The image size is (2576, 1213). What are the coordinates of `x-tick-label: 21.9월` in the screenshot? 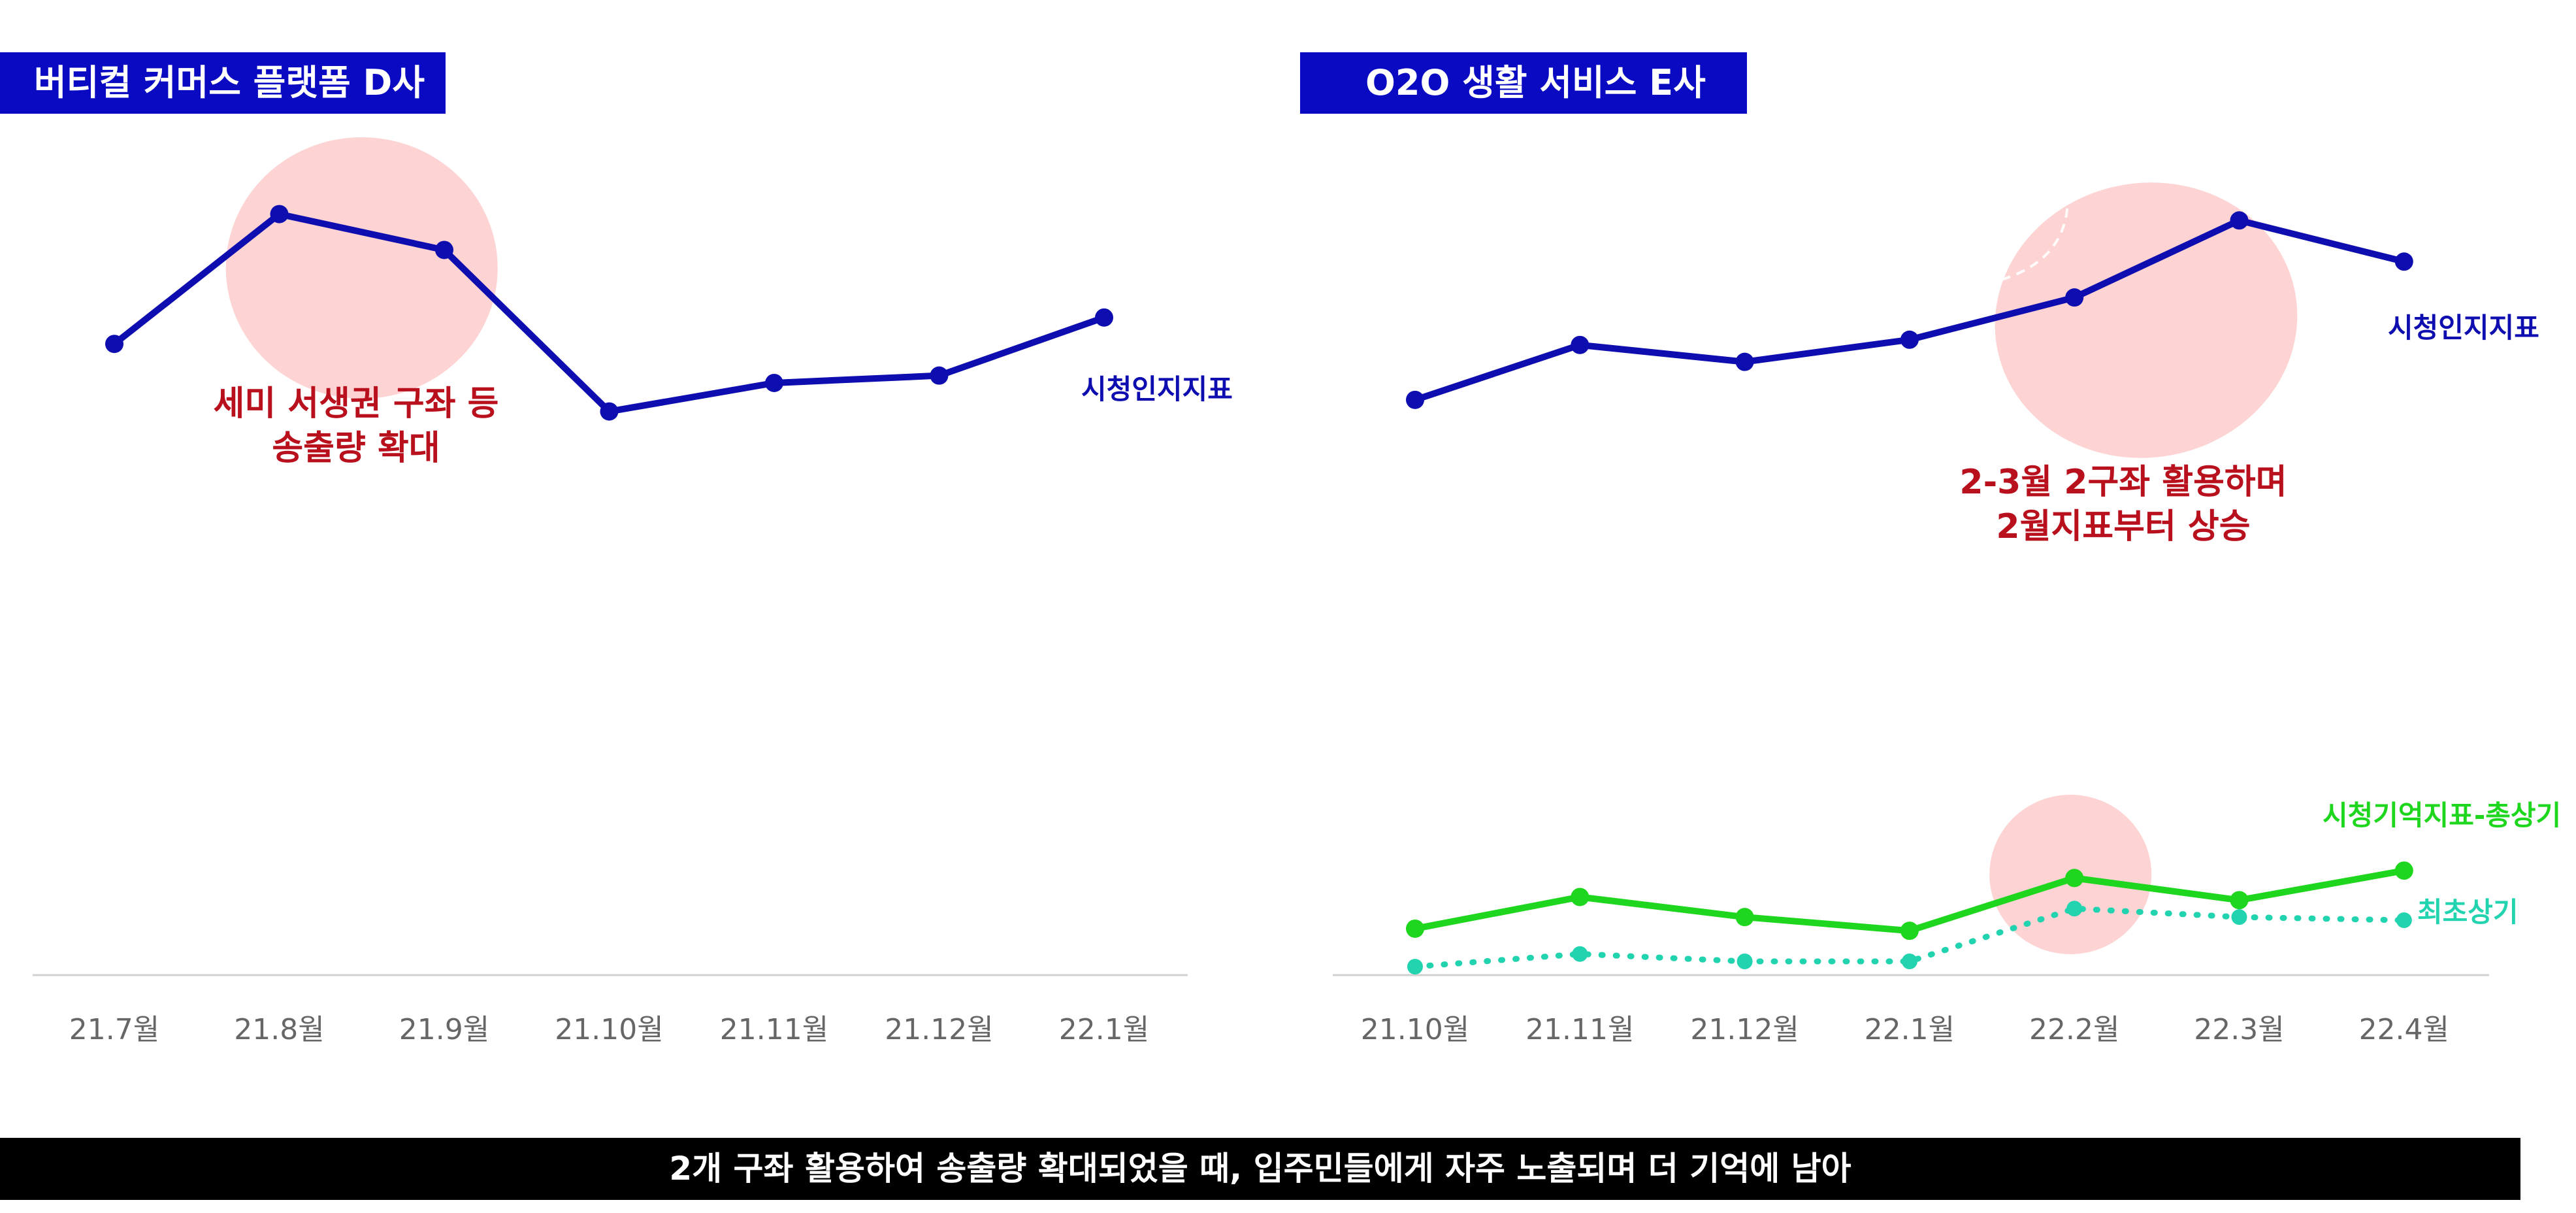 It's located at (444, 1029).